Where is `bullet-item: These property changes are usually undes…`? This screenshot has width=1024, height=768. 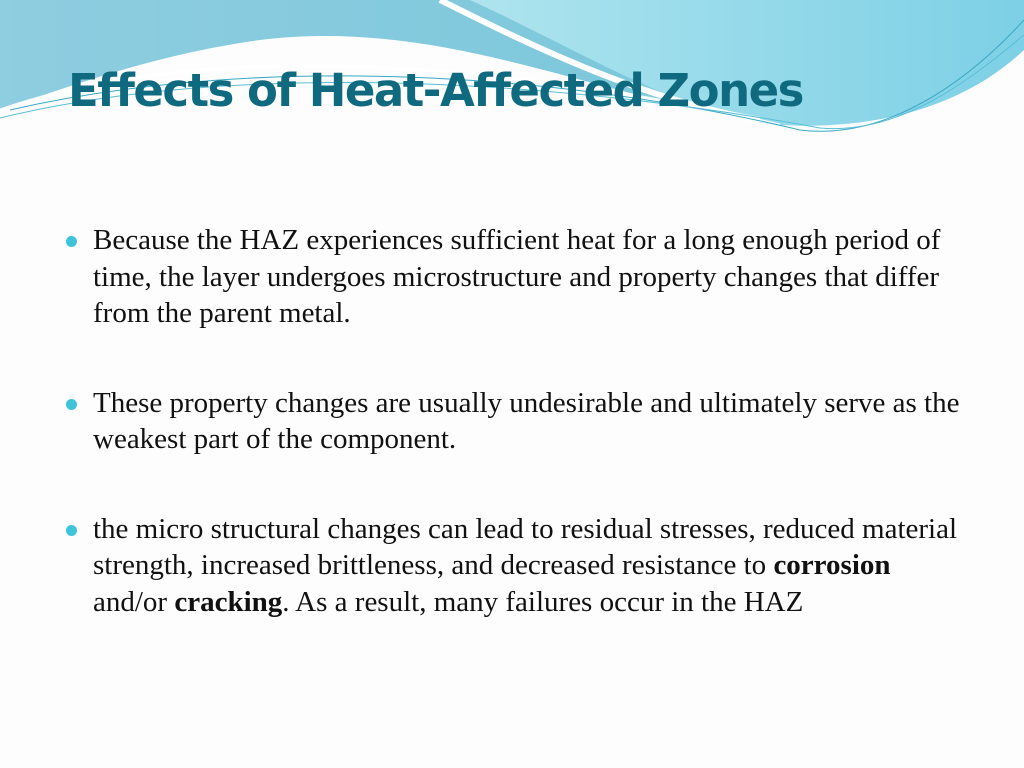 bullet-item: These property changes are usually undes… is located at coordinates (514, 421).